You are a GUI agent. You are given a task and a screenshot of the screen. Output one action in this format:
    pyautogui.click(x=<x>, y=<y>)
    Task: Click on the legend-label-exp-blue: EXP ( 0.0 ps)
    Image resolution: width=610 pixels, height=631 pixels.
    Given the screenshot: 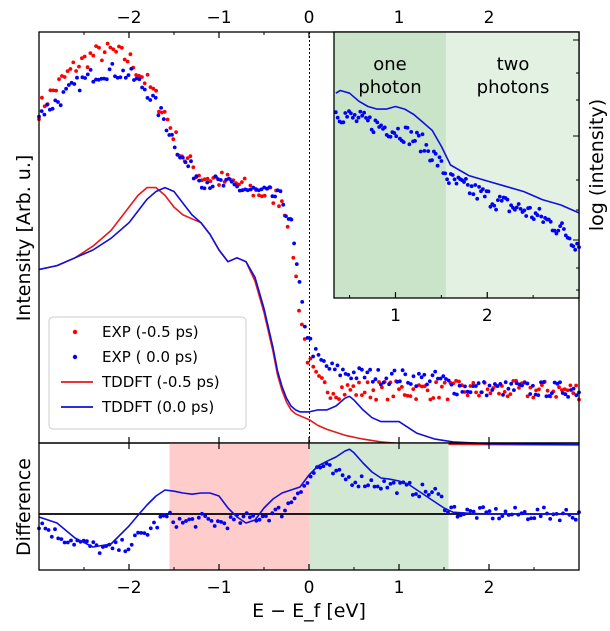 What is the action you would take?
    pyautogui.click(x=150, y=357)
    